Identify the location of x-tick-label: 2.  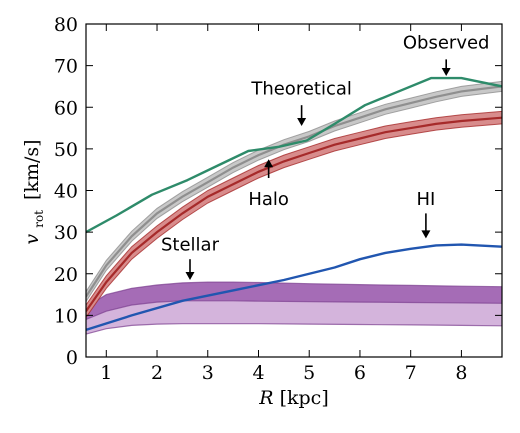
(157, 373).